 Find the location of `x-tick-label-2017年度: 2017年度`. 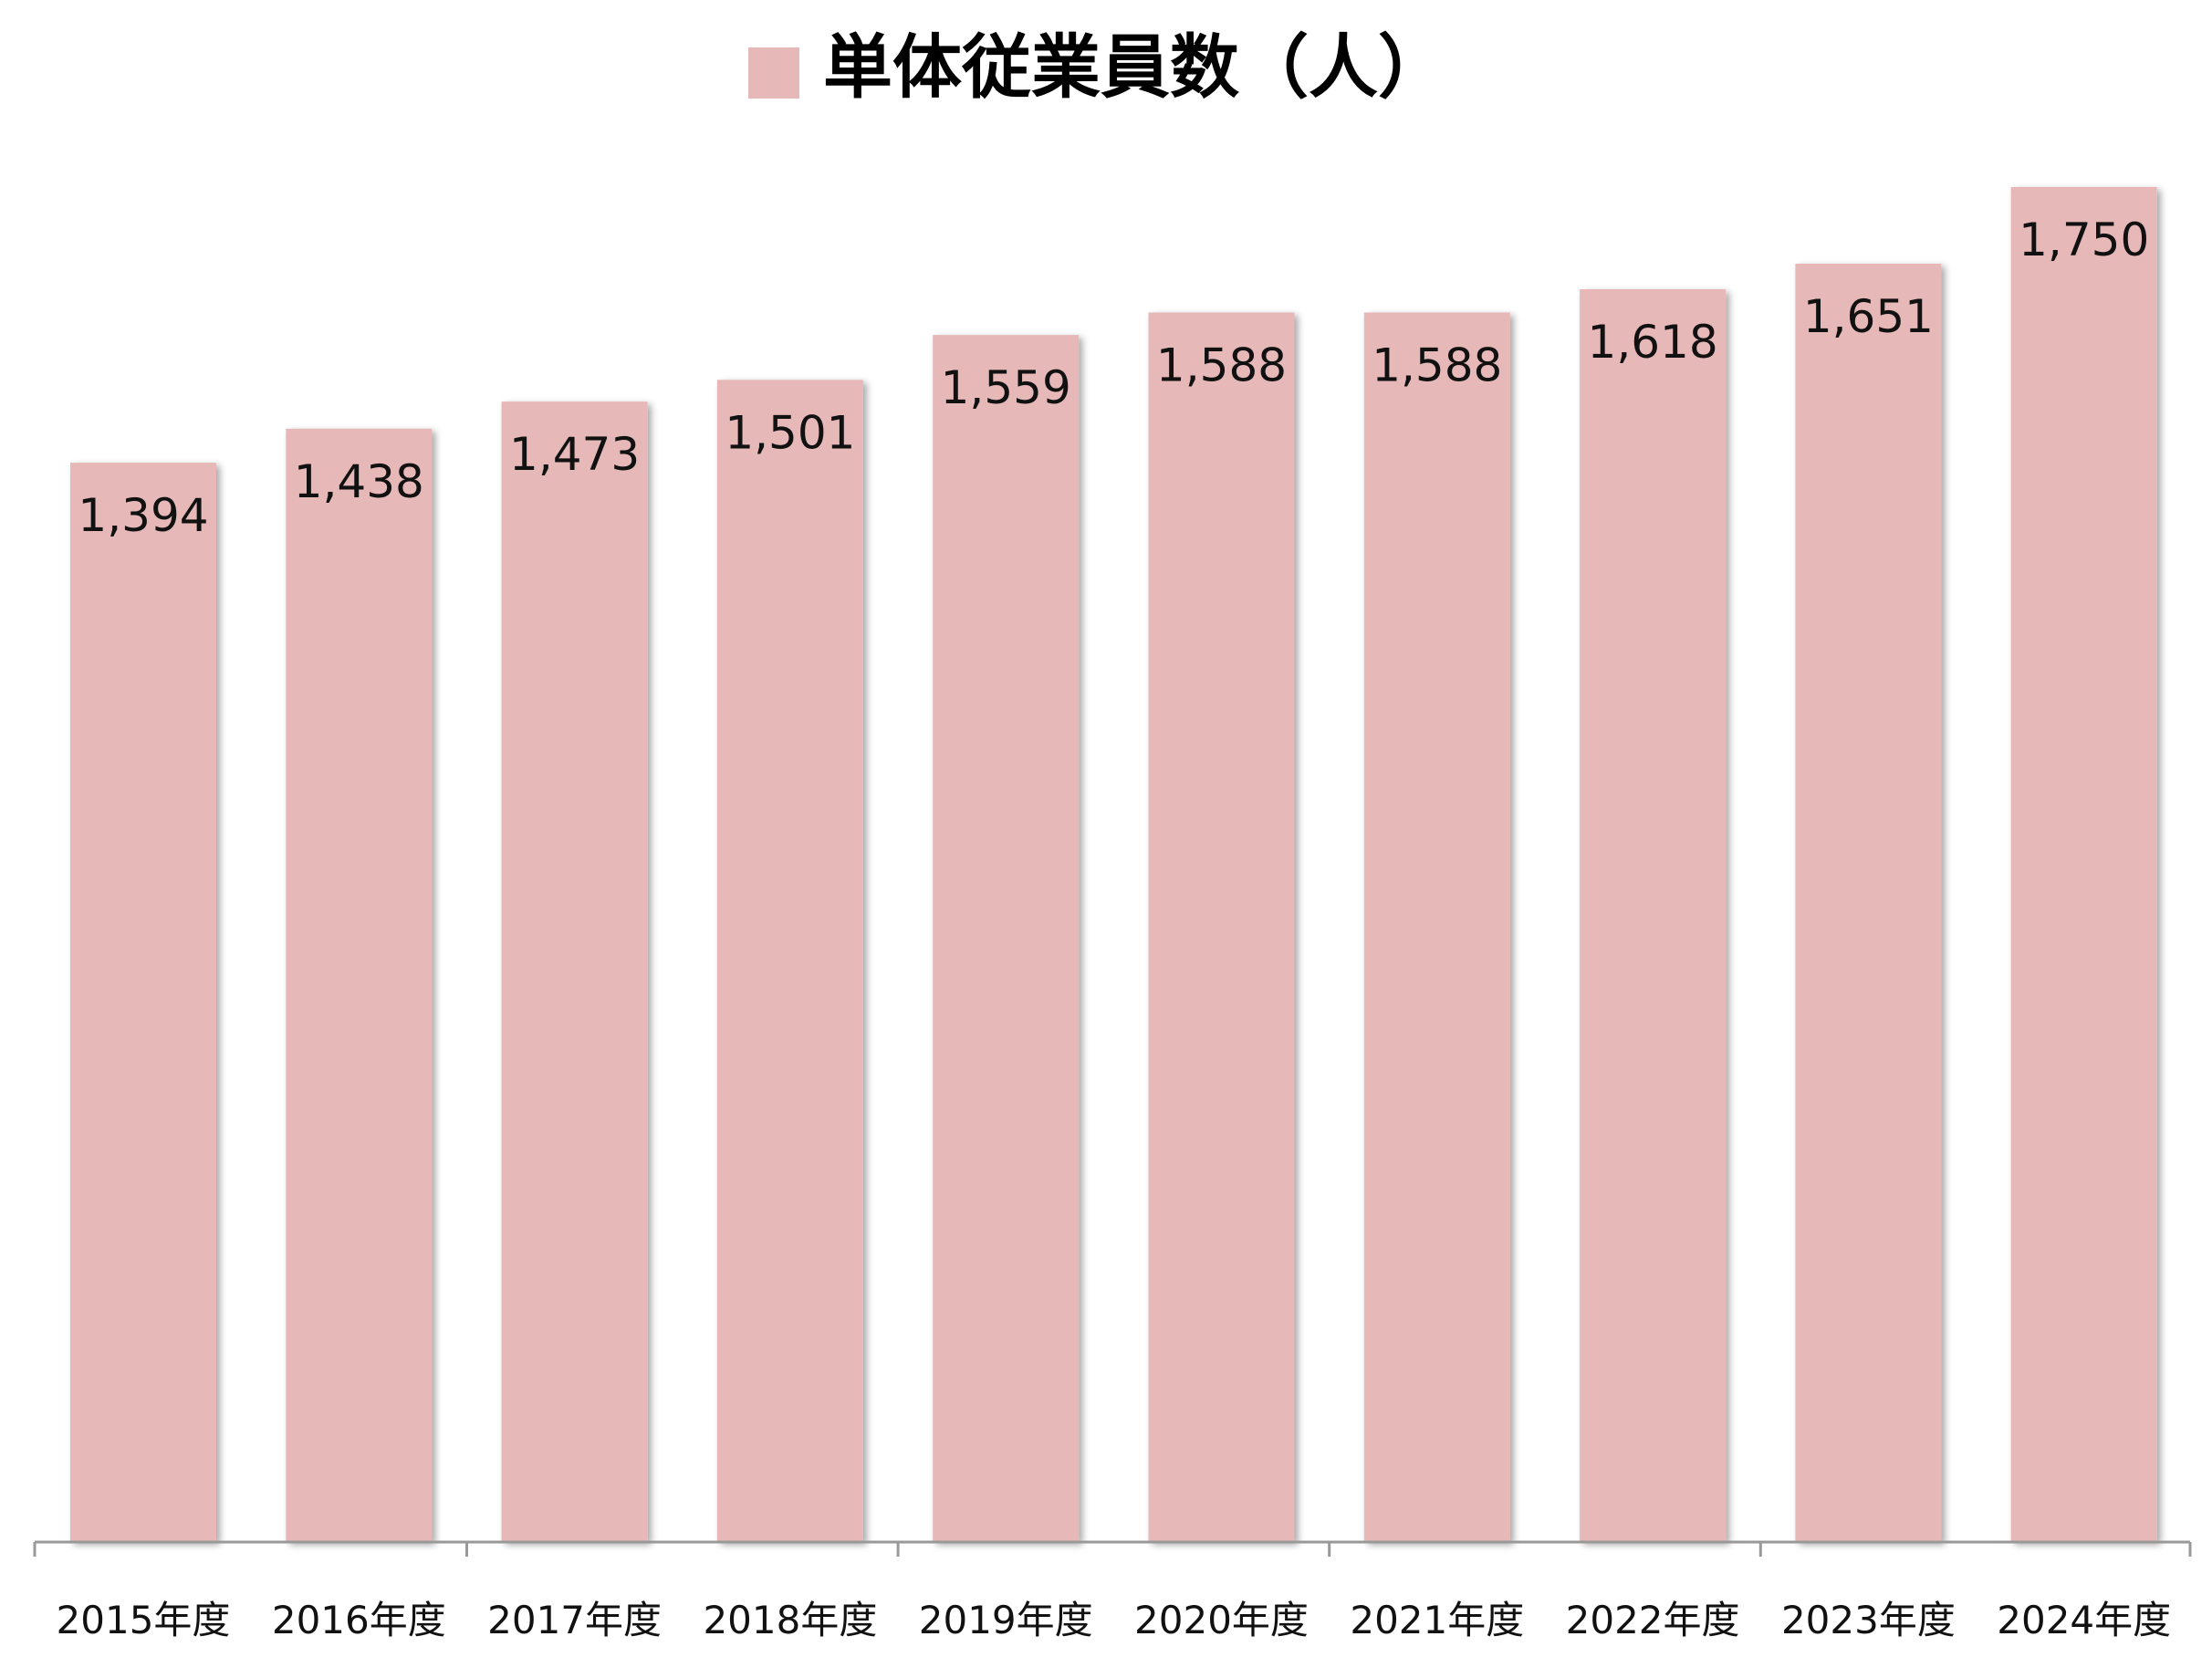

x-tick-label-2017年度: 2017年度 is located at coordinates (574, 1620).